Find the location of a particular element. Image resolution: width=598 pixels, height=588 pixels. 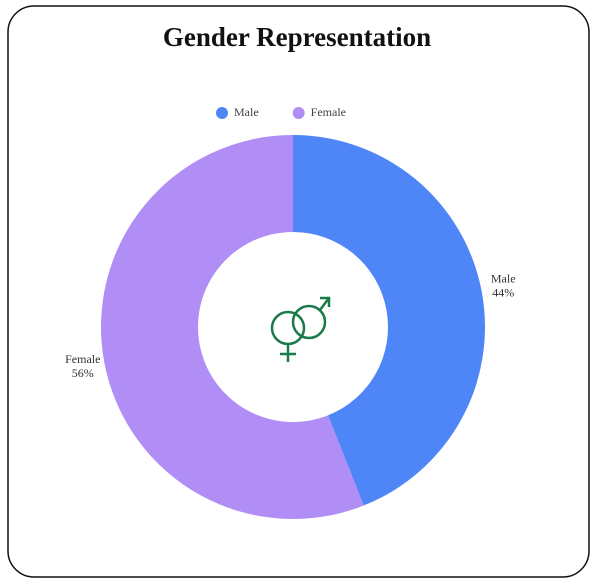

legend-label: Female is located at coordinates (328, 112).